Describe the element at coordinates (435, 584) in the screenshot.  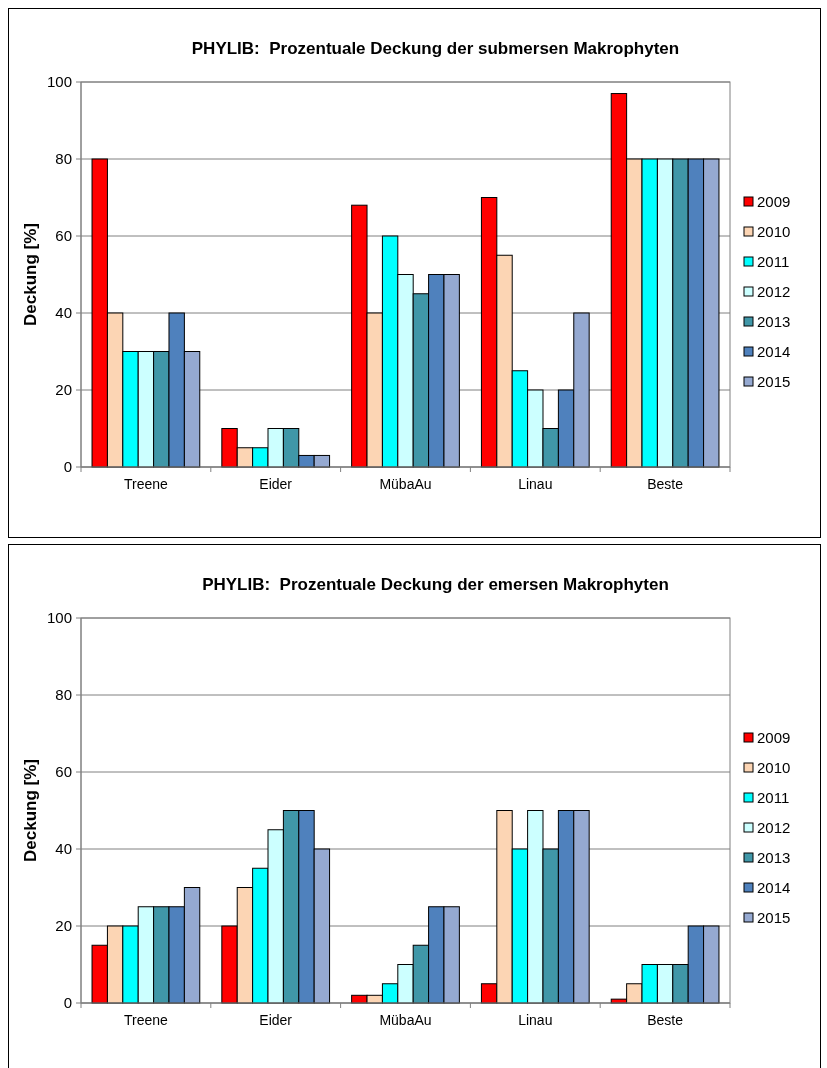
I see `chart-title: PHYLIB: Prozentuale Deckung der emersen Makrophyten` at that location.